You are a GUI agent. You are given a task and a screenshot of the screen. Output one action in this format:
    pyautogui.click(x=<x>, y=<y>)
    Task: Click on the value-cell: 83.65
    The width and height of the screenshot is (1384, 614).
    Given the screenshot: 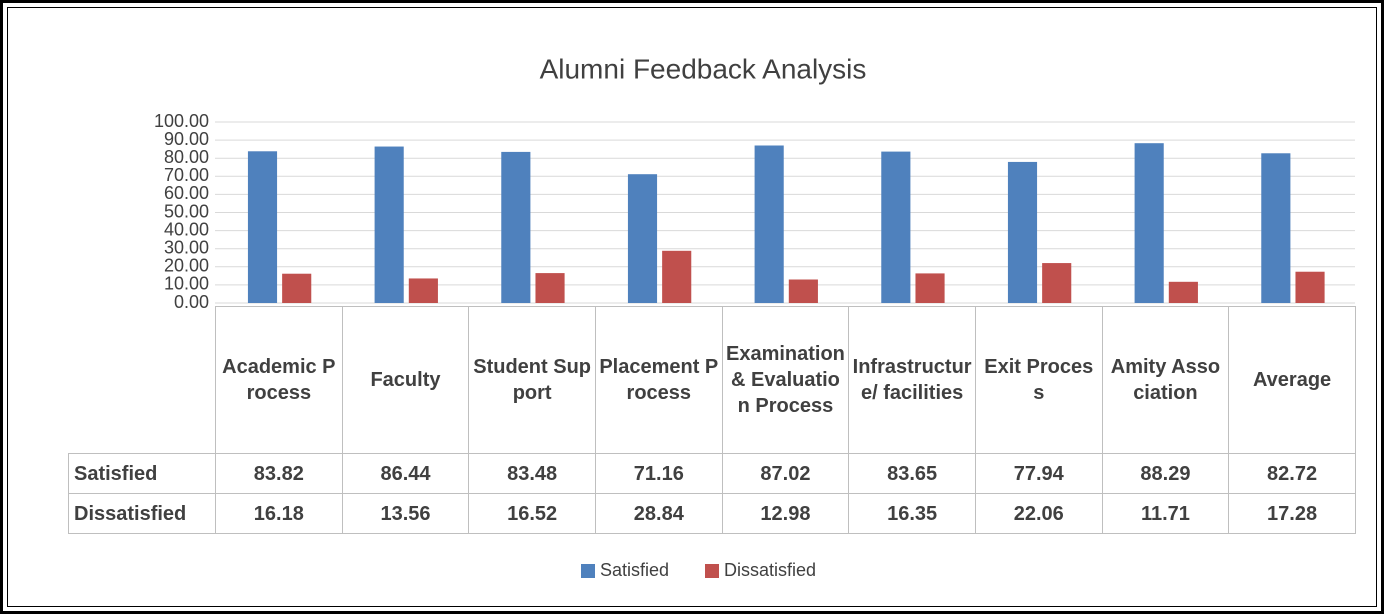 What is the action you would take?
    pyautogui.click(x=912, y=473)
    